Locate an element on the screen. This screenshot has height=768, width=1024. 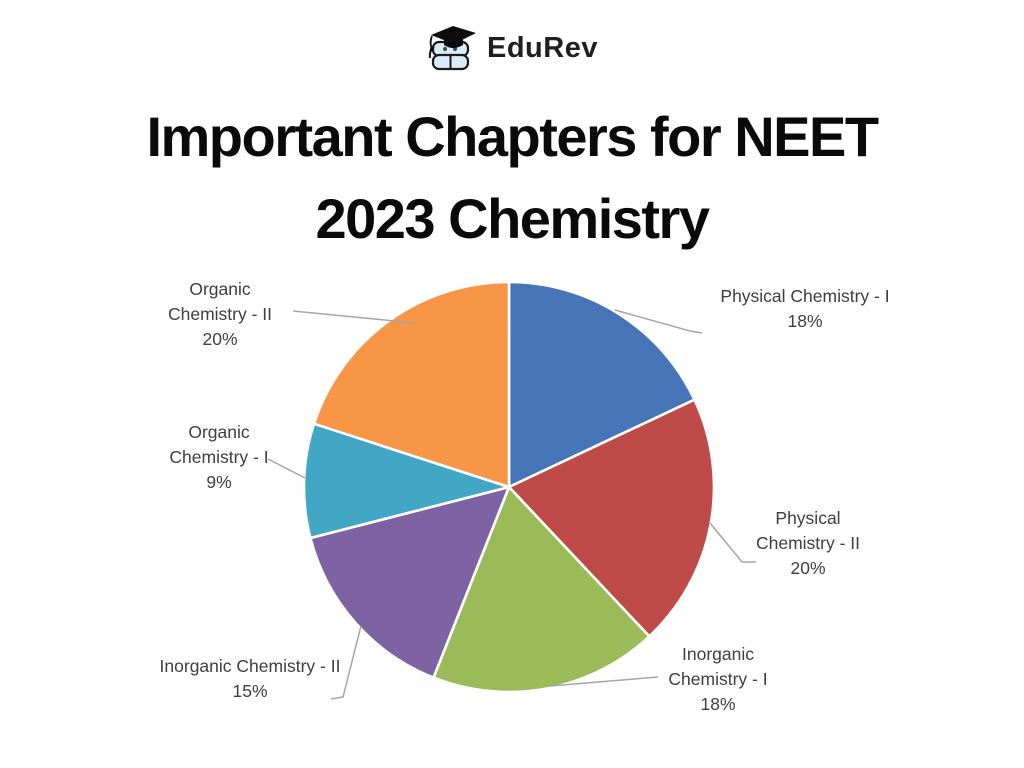
pie-slice-physical-chemistry-ii is located at coordinates (611, 518).